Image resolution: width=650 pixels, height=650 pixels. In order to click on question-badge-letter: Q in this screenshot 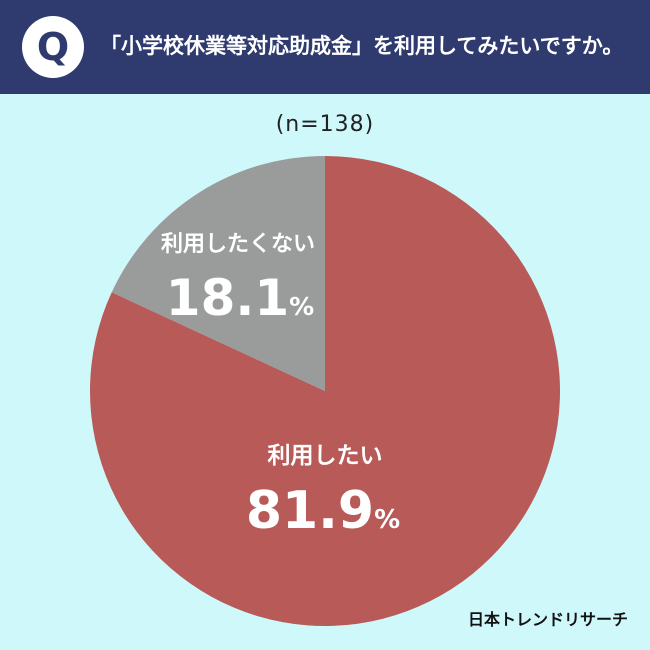, I will do `click(53, 47)`.